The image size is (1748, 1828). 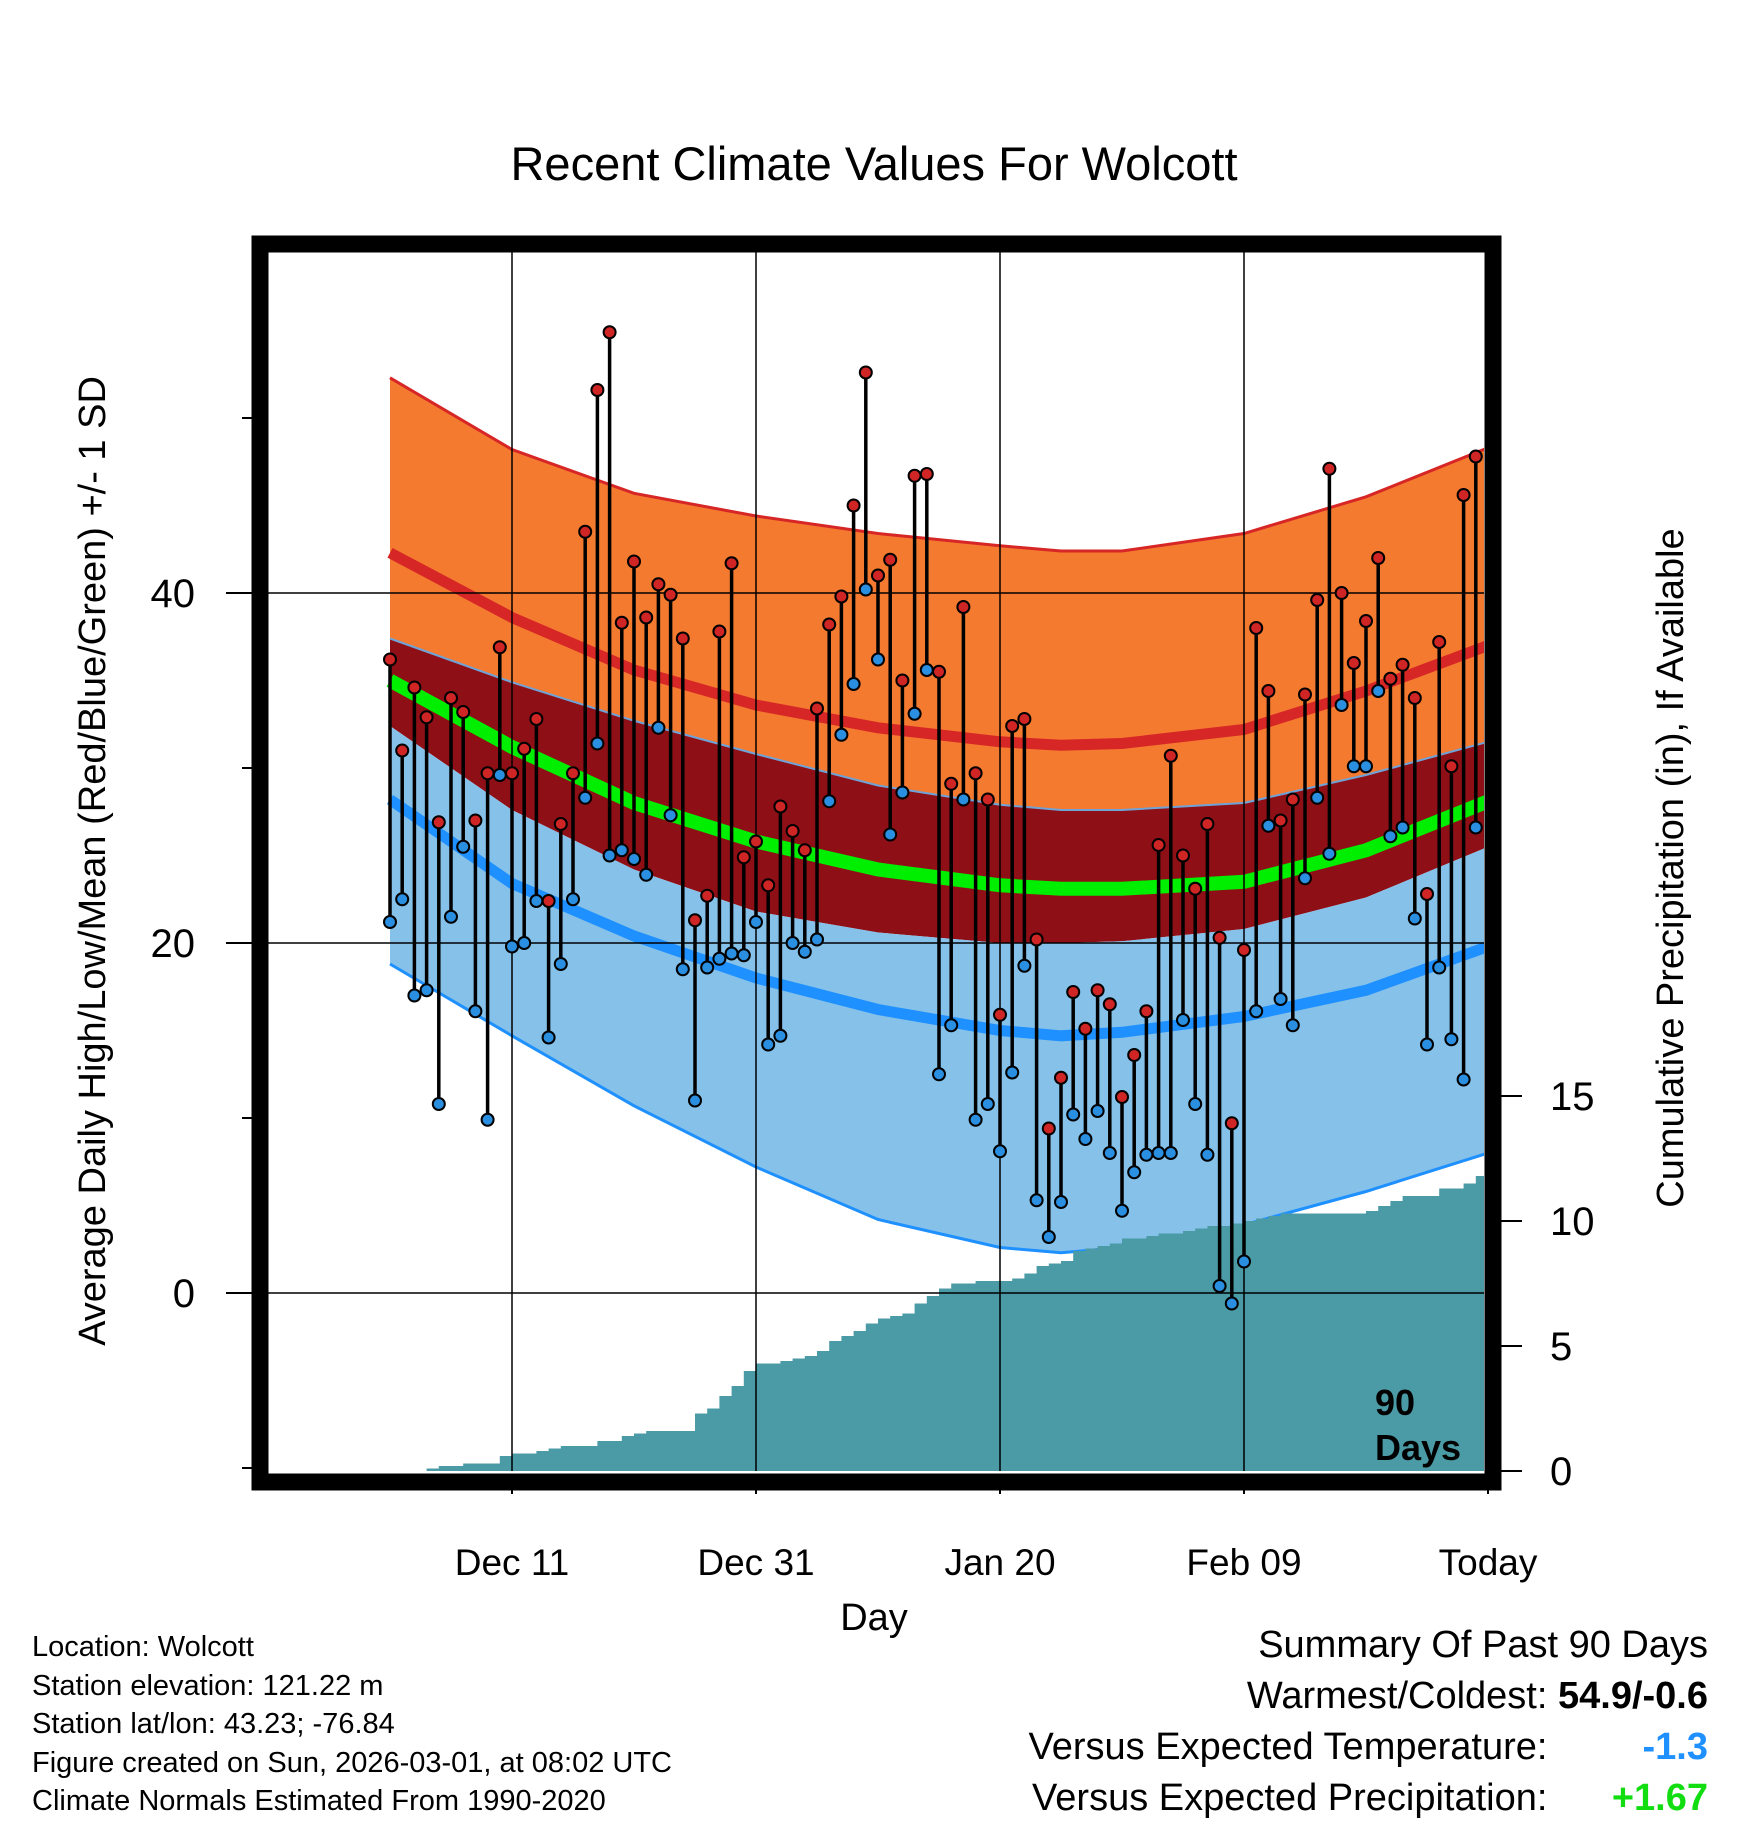 What do you see at coordinates (213, 1724) in the screenshot?
I see `latlon-text: Station lat/lon: 43.23; -76.84` at bounding box center [213, 1724].